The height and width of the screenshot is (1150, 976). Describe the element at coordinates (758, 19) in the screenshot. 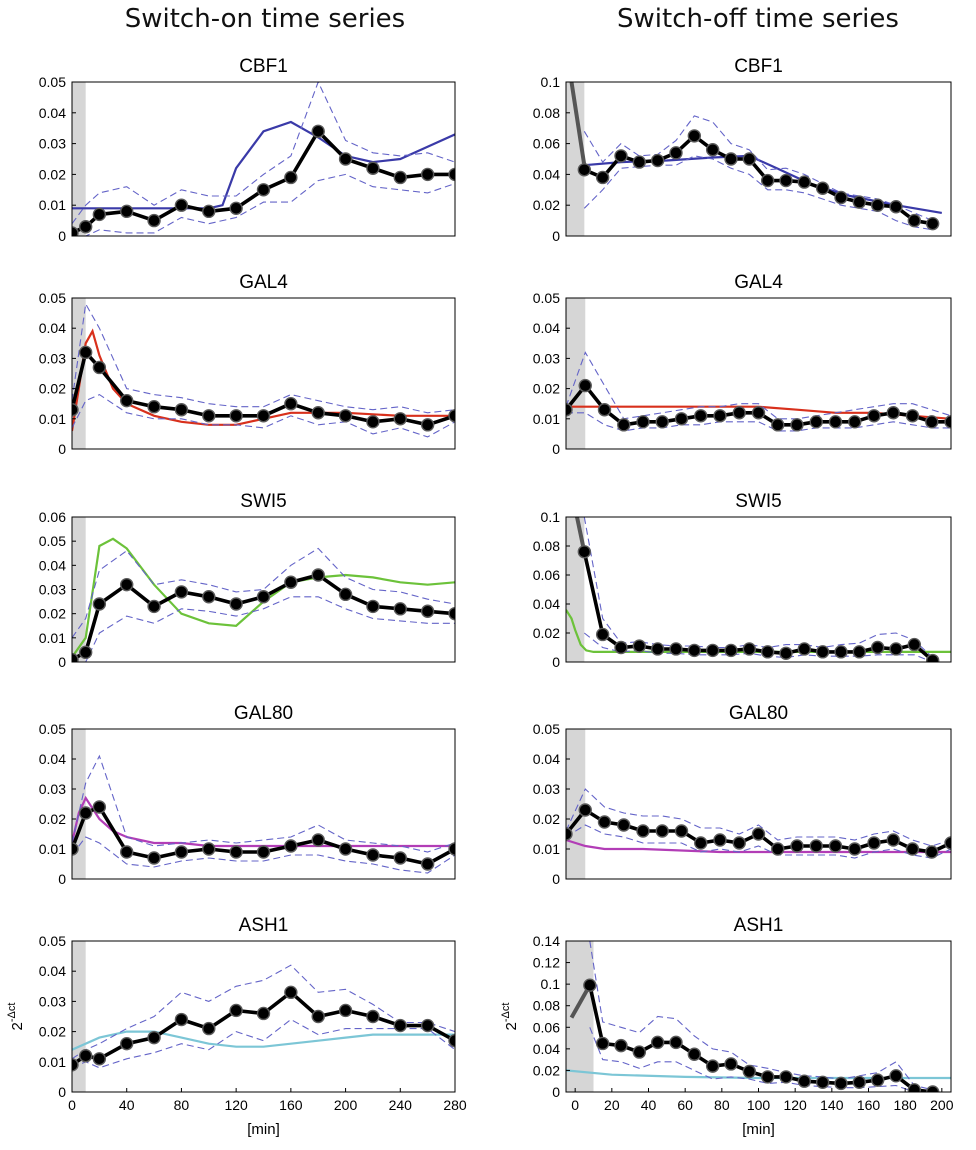

I see `column-title-switch-off: Switch-off time series` at that location.